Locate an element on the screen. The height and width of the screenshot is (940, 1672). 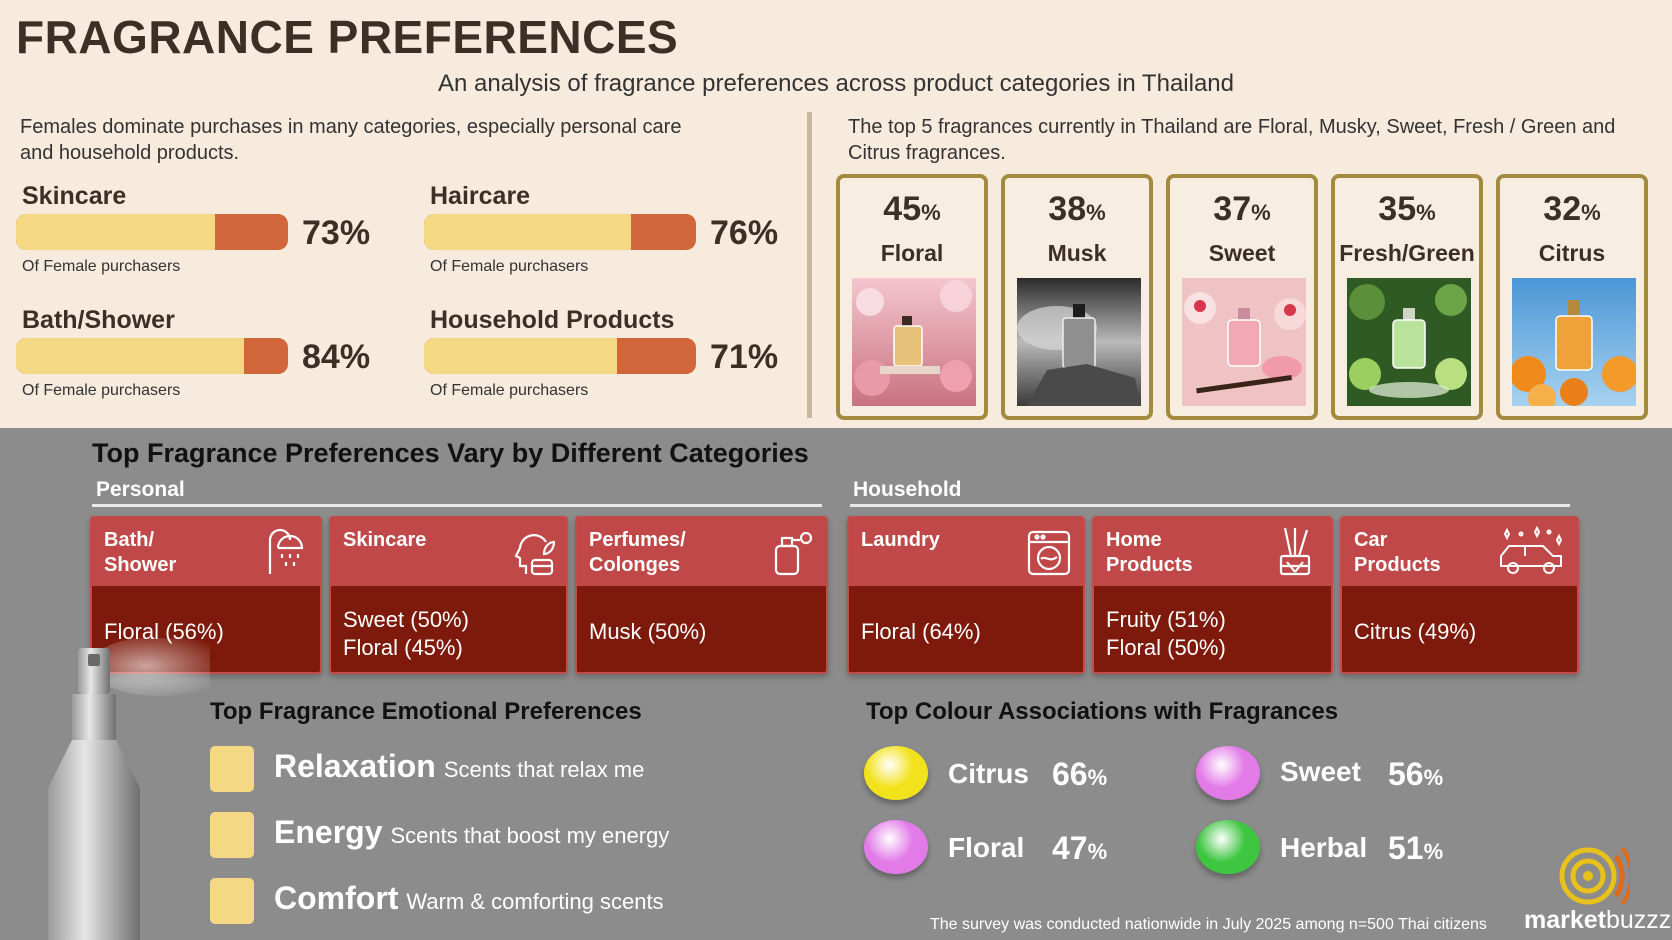
colour-fragrance-name: Floral is located at coordinates (986, 847).